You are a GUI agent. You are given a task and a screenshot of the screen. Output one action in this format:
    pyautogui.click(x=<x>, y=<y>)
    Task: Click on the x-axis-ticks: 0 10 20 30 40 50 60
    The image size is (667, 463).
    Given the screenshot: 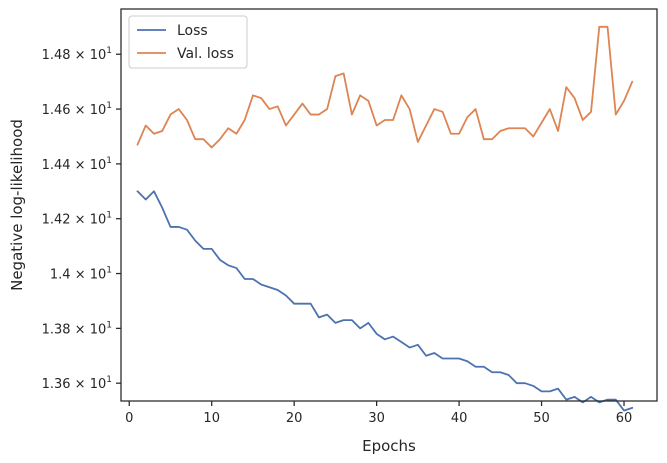 What is the action you would take?
    pyautogui.click(x=378, y=413)
    